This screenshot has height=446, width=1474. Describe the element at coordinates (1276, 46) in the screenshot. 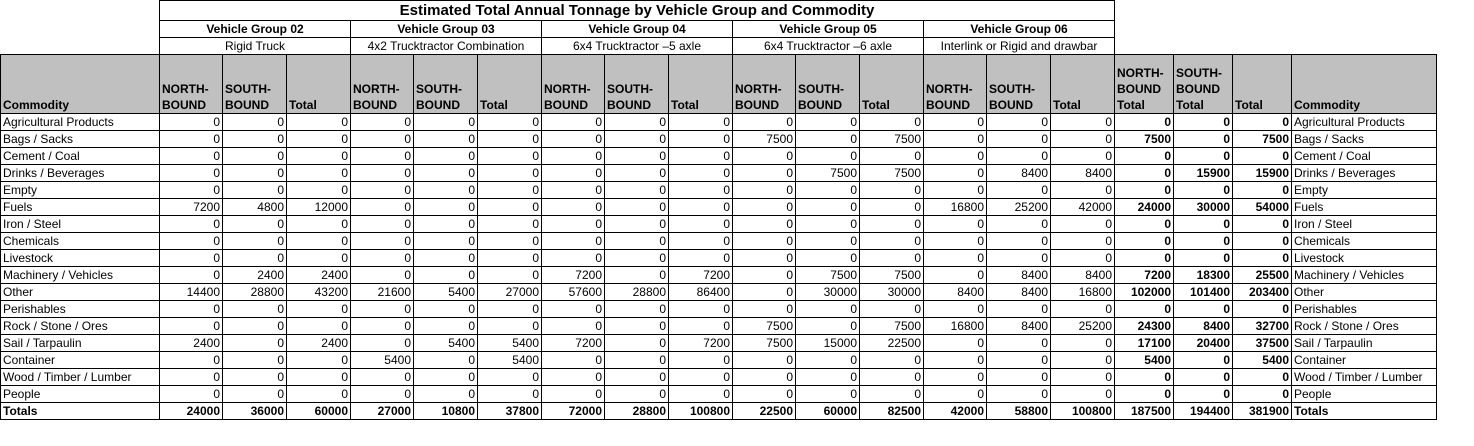

I see `subtitle-blank-right` at that location.